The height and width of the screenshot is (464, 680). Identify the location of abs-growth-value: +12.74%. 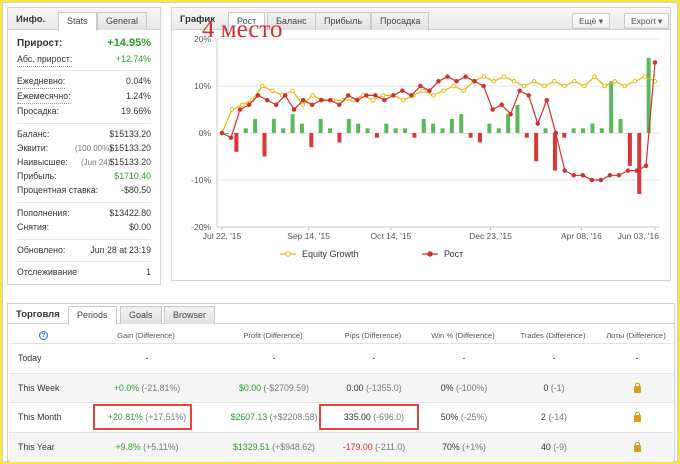
(133, 59).